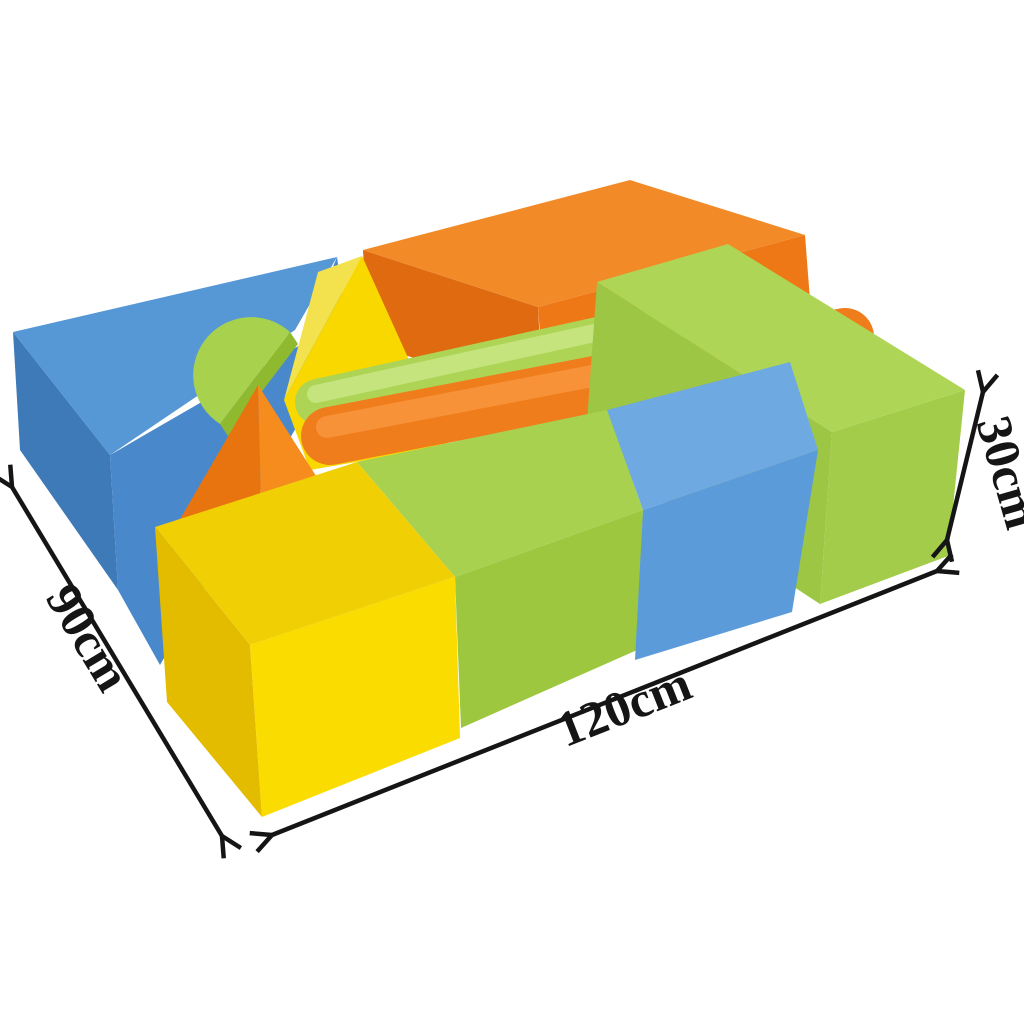  What do you see at coordinates (117, 661) in the screenshot?
I see `depth-dimension-arrow` at bounding box center [117, 661].